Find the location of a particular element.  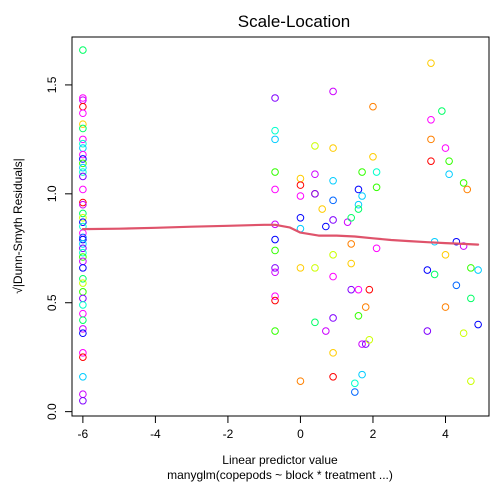

y-tick-label: 0.5 is located at coordinates (52, 302).